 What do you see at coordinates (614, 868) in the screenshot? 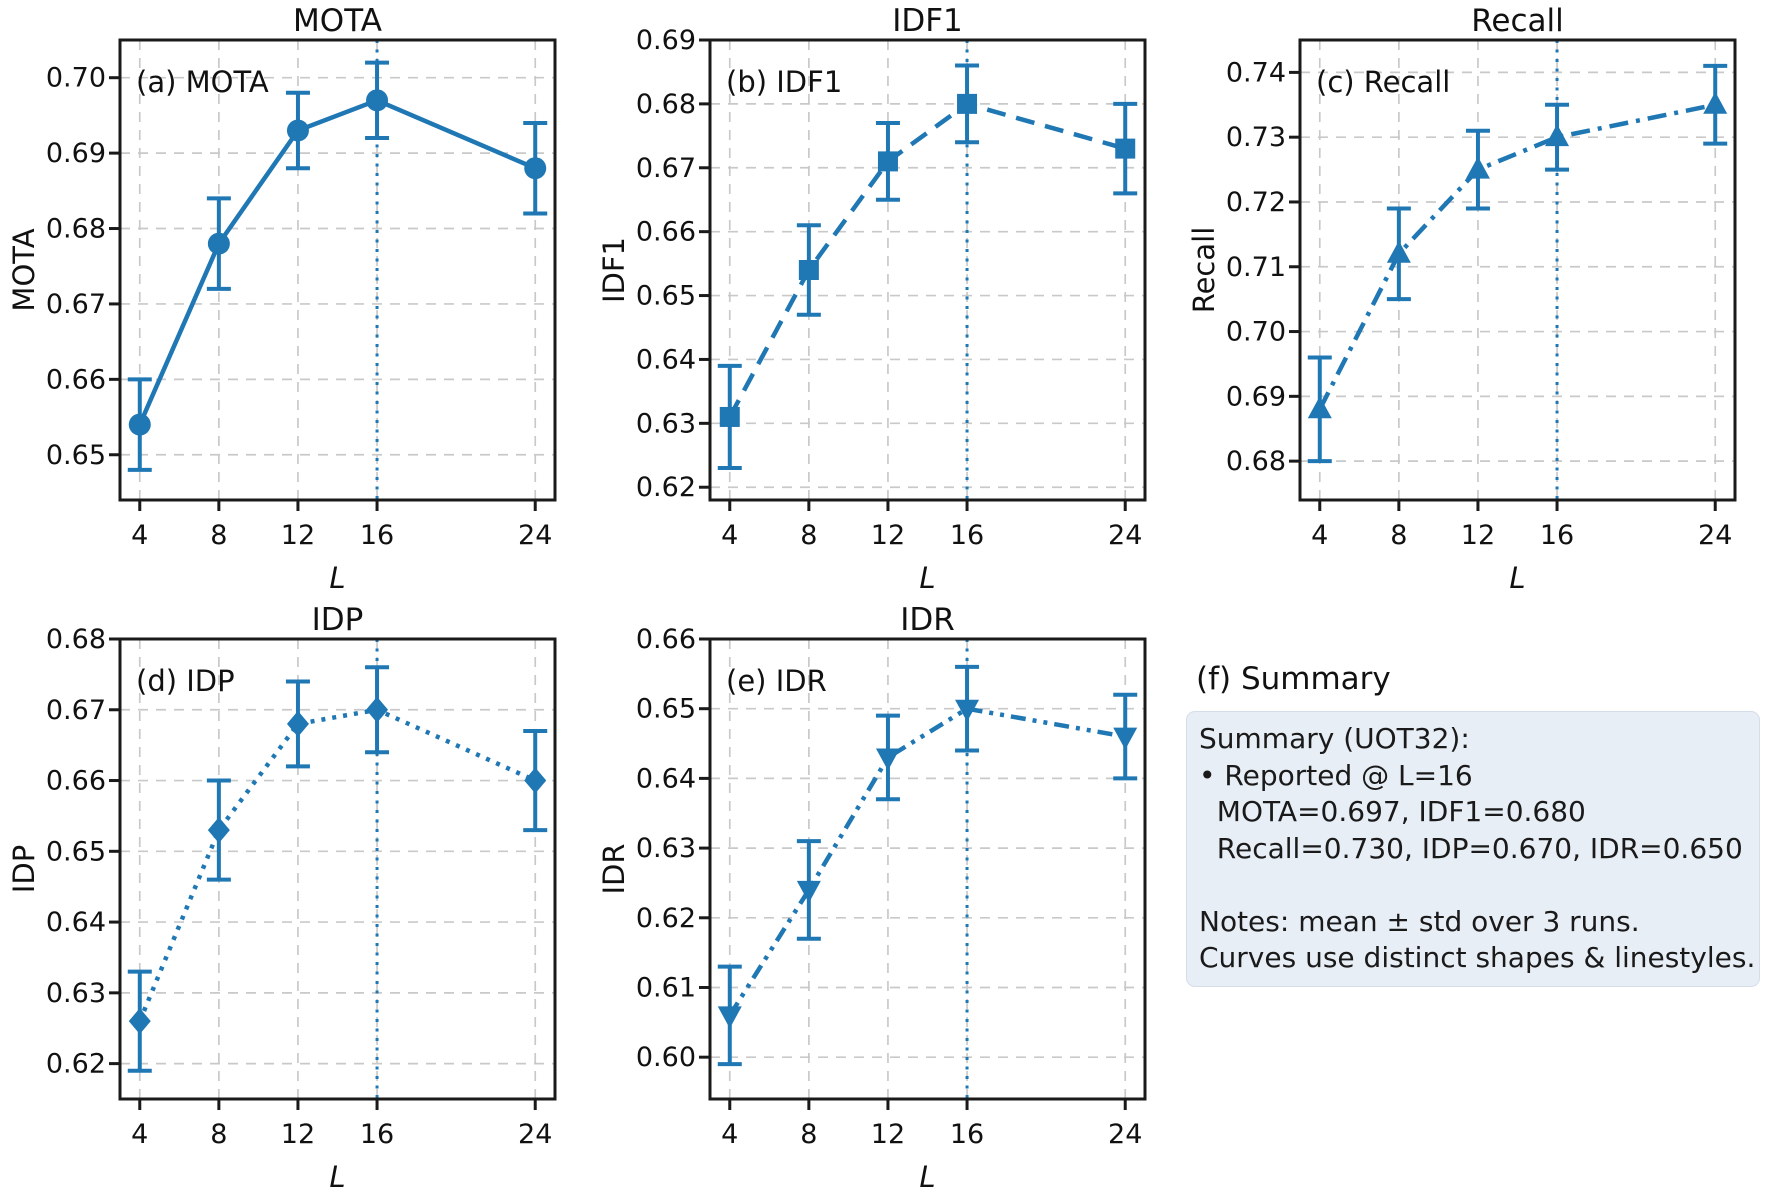
I see `y-axis-label: IDR` at bounding box center [614, 868].